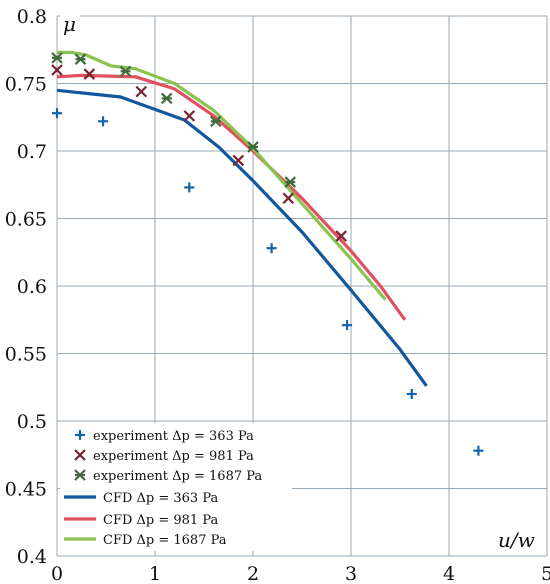 This screenshot has height=584, width=550. Describe the element at coordinates (26, 355) in the screenshot. I see `y-tick-label: 0.55` at that location.